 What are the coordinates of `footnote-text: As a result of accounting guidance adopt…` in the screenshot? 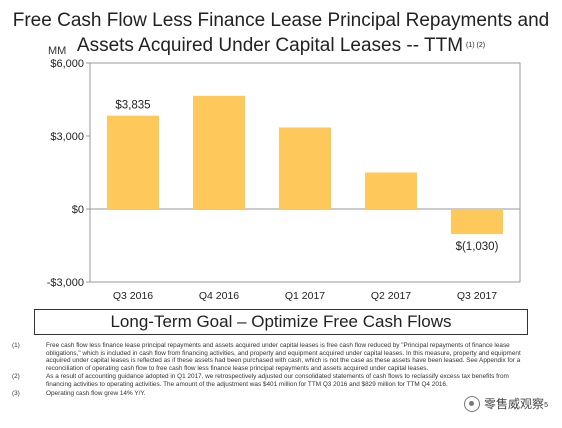 It's located at (277, 380).